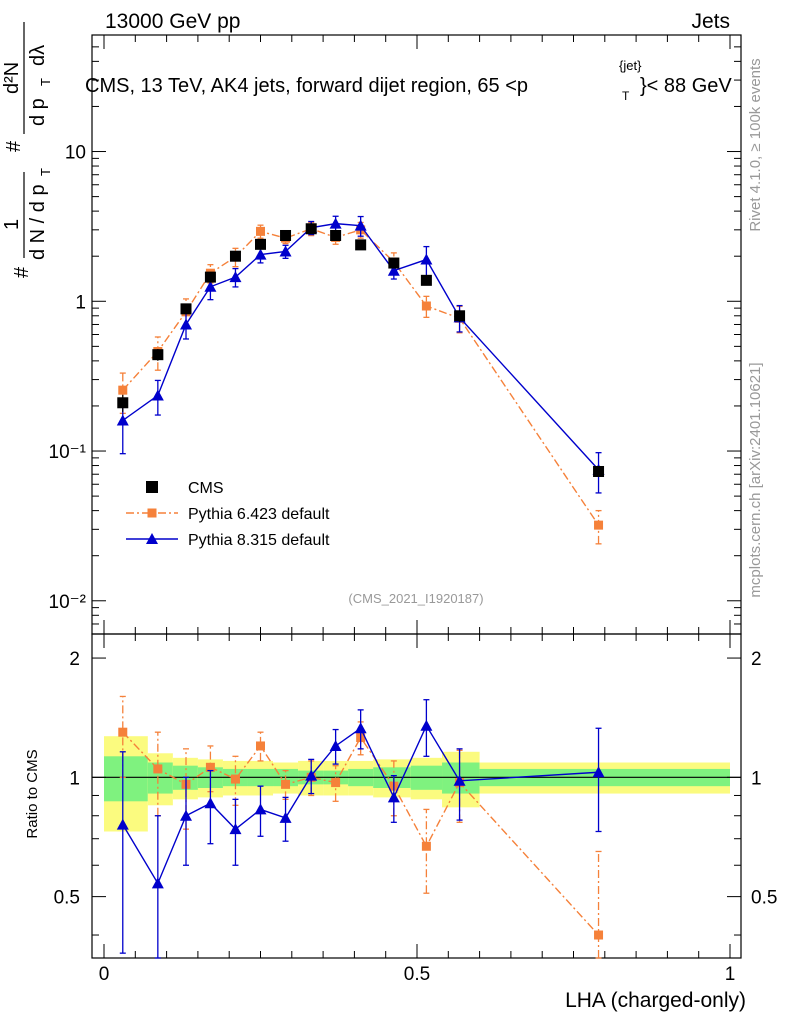  Describe the element at coordinates (126, 779) in the screenshot. I see `band-inner` at that location.